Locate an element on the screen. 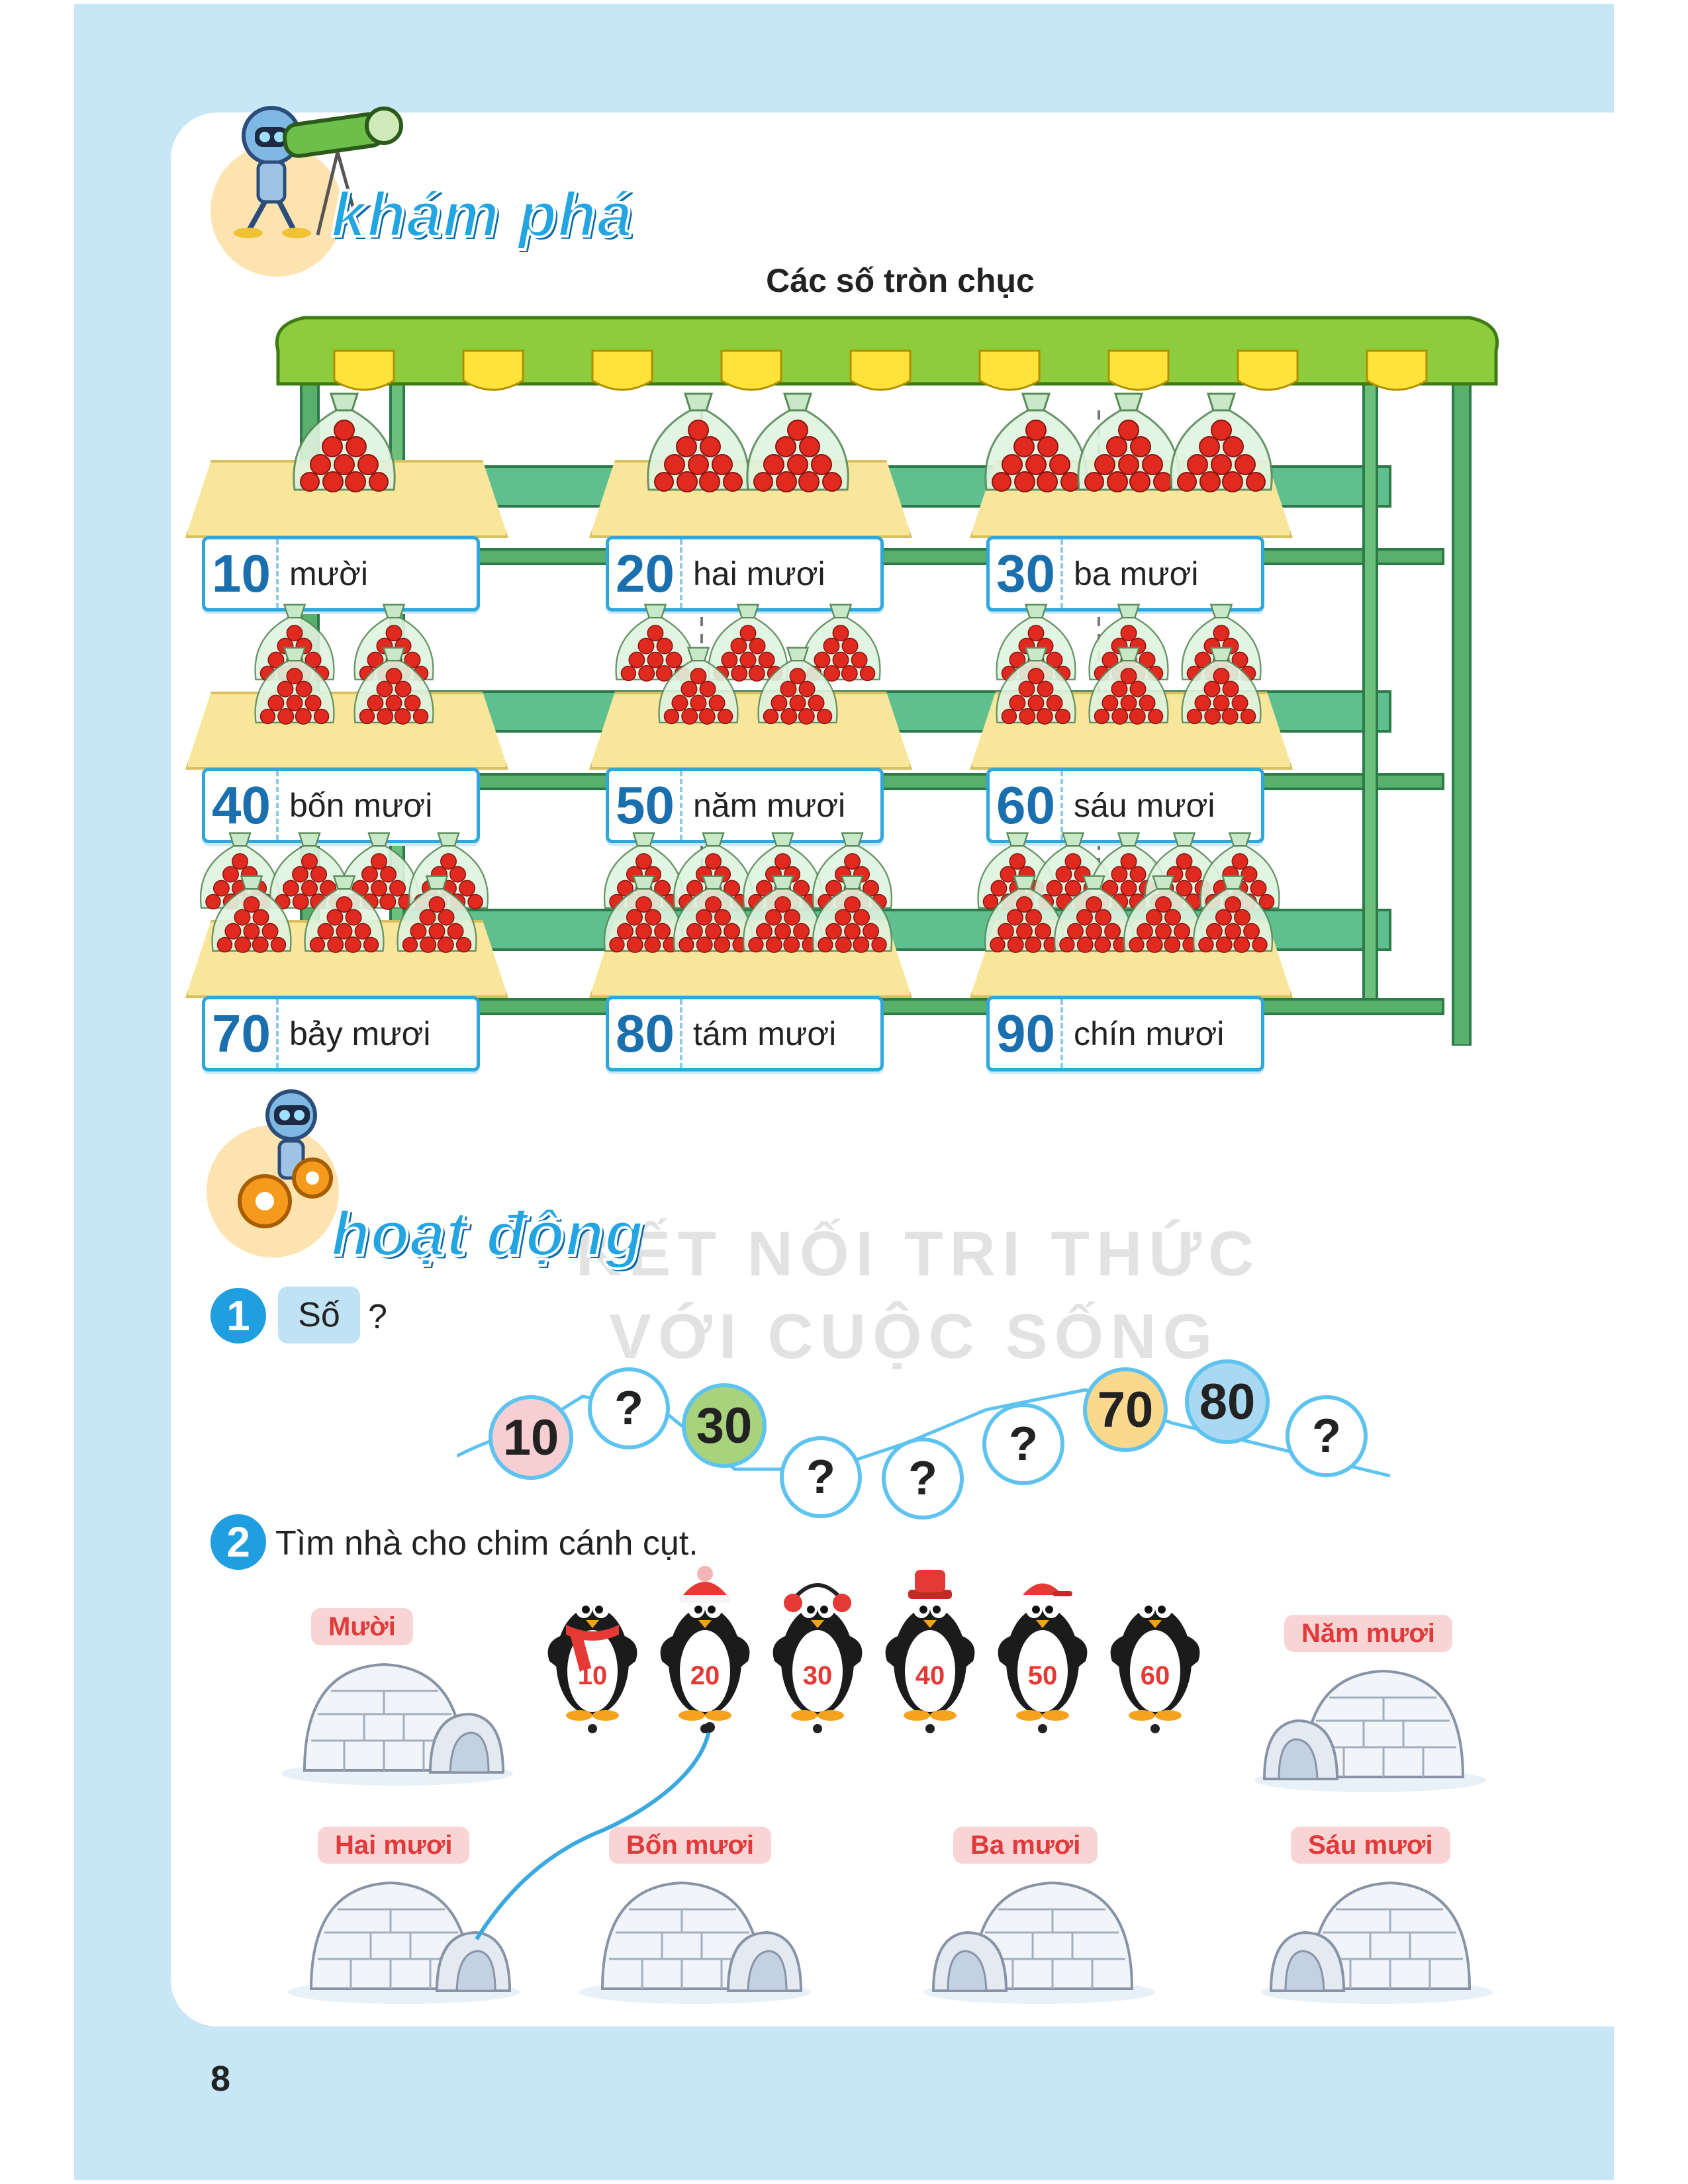  watermark-line-2: VỚI CUỘC SỐNG is located at coordinates (914, 1336).